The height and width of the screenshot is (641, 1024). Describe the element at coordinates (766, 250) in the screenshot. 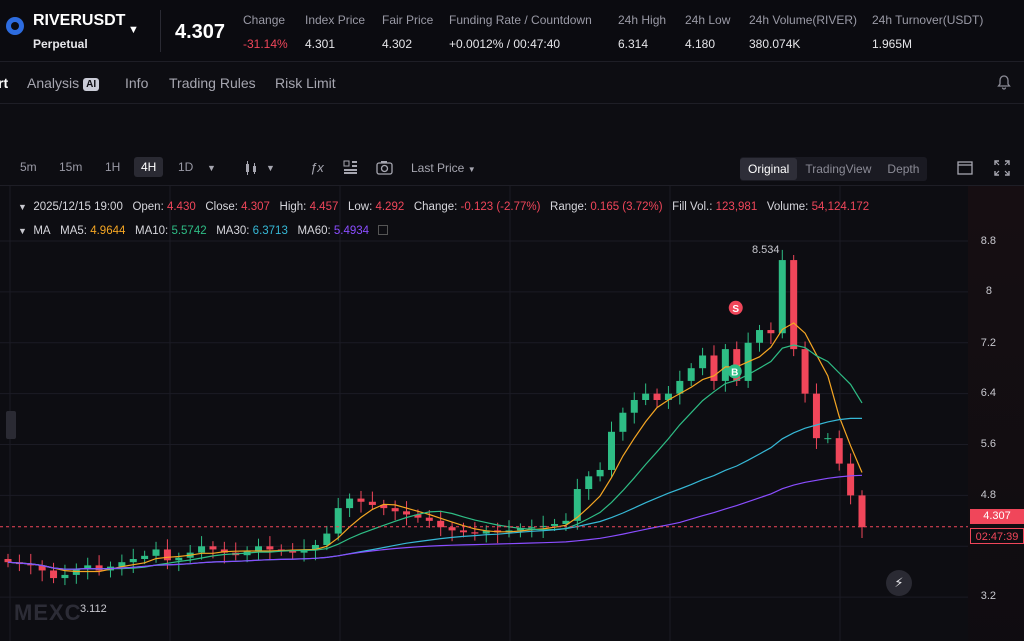

I see `high-marker-label: 8.534` at that location.